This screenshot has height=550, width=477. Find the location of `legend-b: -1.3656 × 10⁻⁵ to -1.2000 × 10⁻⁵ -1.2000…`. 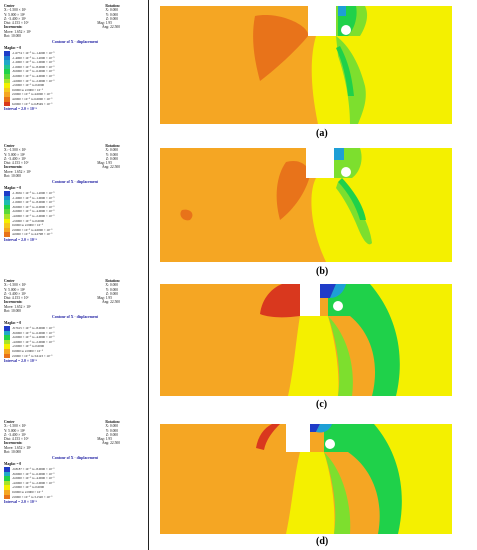

legend-b: -1.3656 × 10⁻⁵ to -1.2000 × 10⁻⁵ -1.2000… is located at coordinates (75, 213).